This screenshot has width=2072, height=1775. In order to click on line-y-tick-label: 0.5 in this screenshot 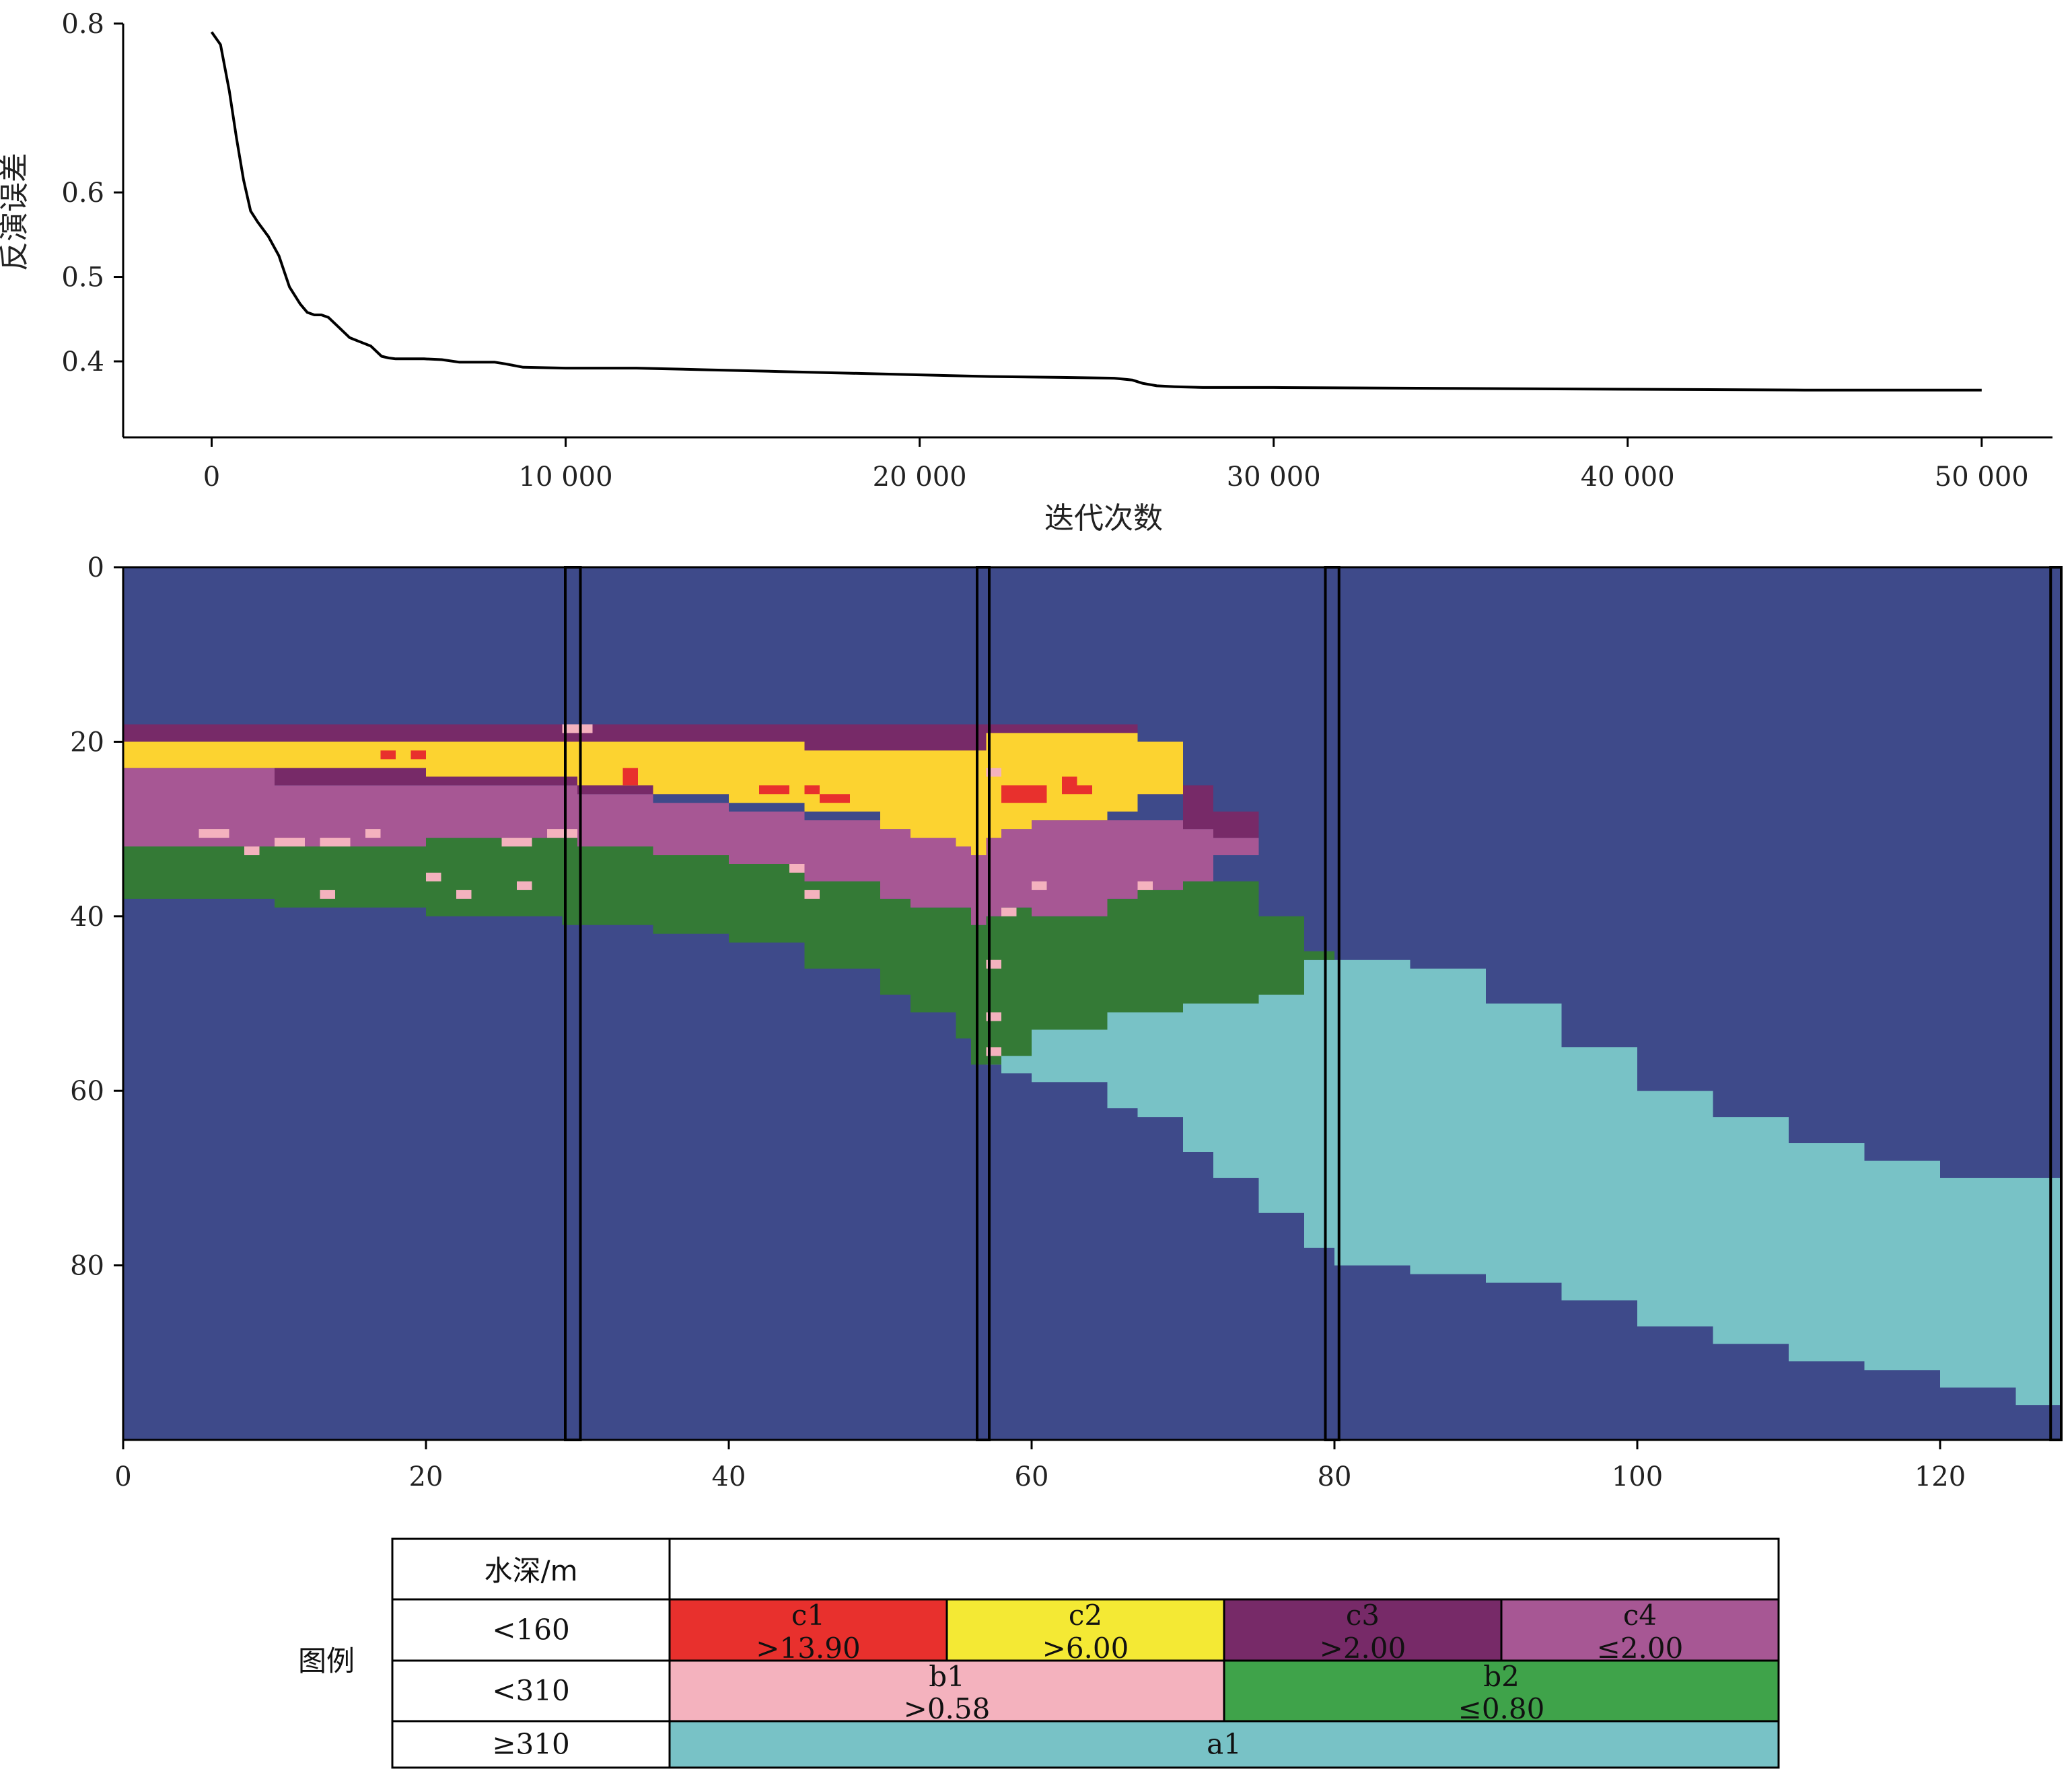, I will do `click(83, 277)`.